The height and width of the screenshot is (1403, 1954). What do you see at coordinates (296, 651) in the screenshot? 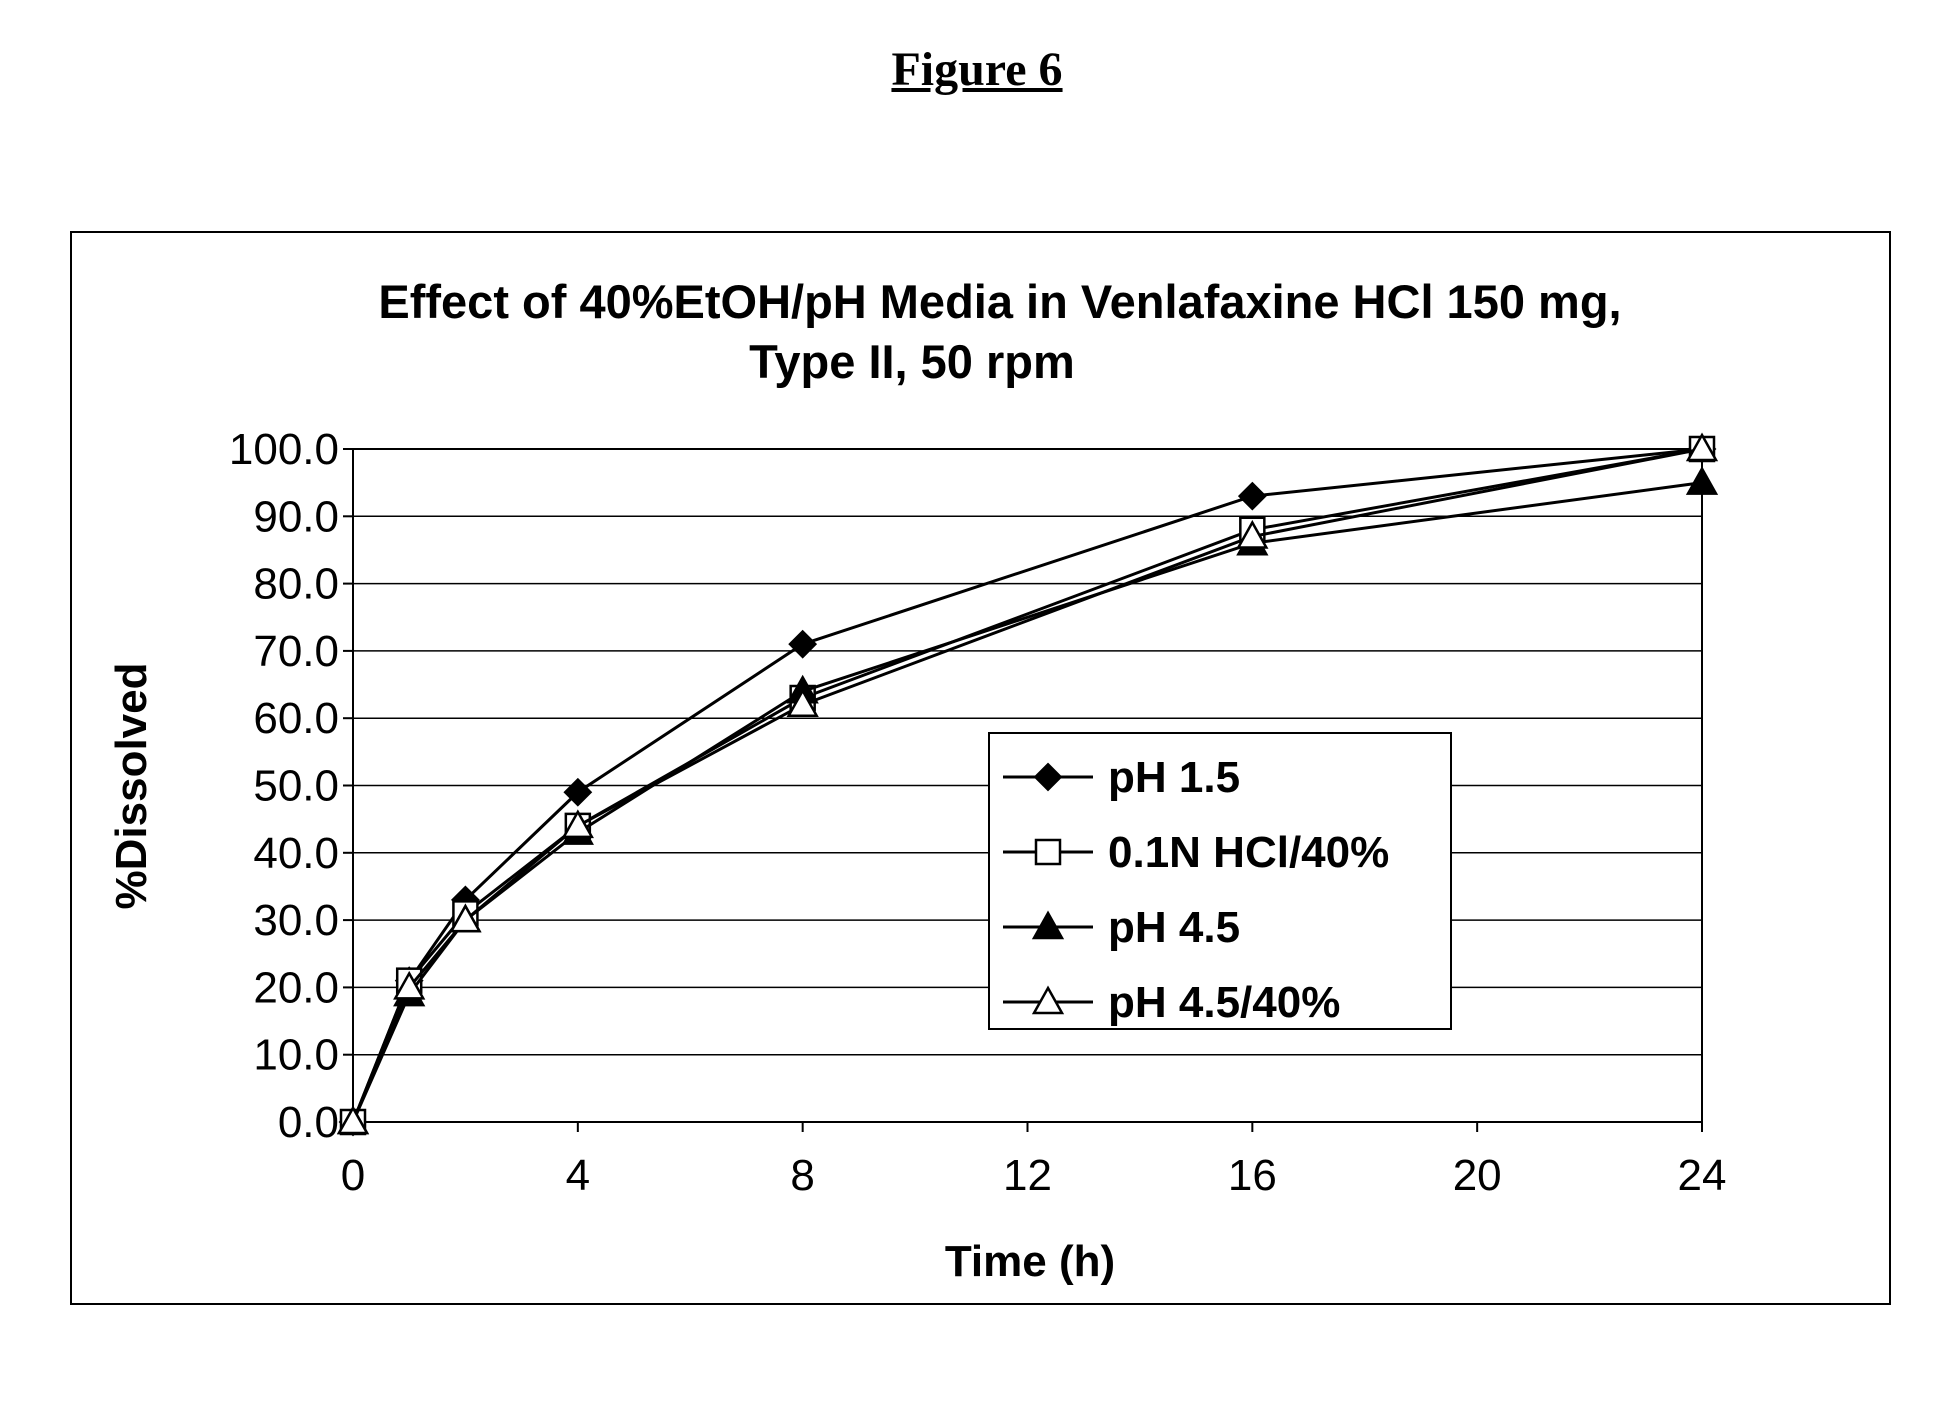
I see `y-tick-label: 70.0` at bounding box center [296, 651].